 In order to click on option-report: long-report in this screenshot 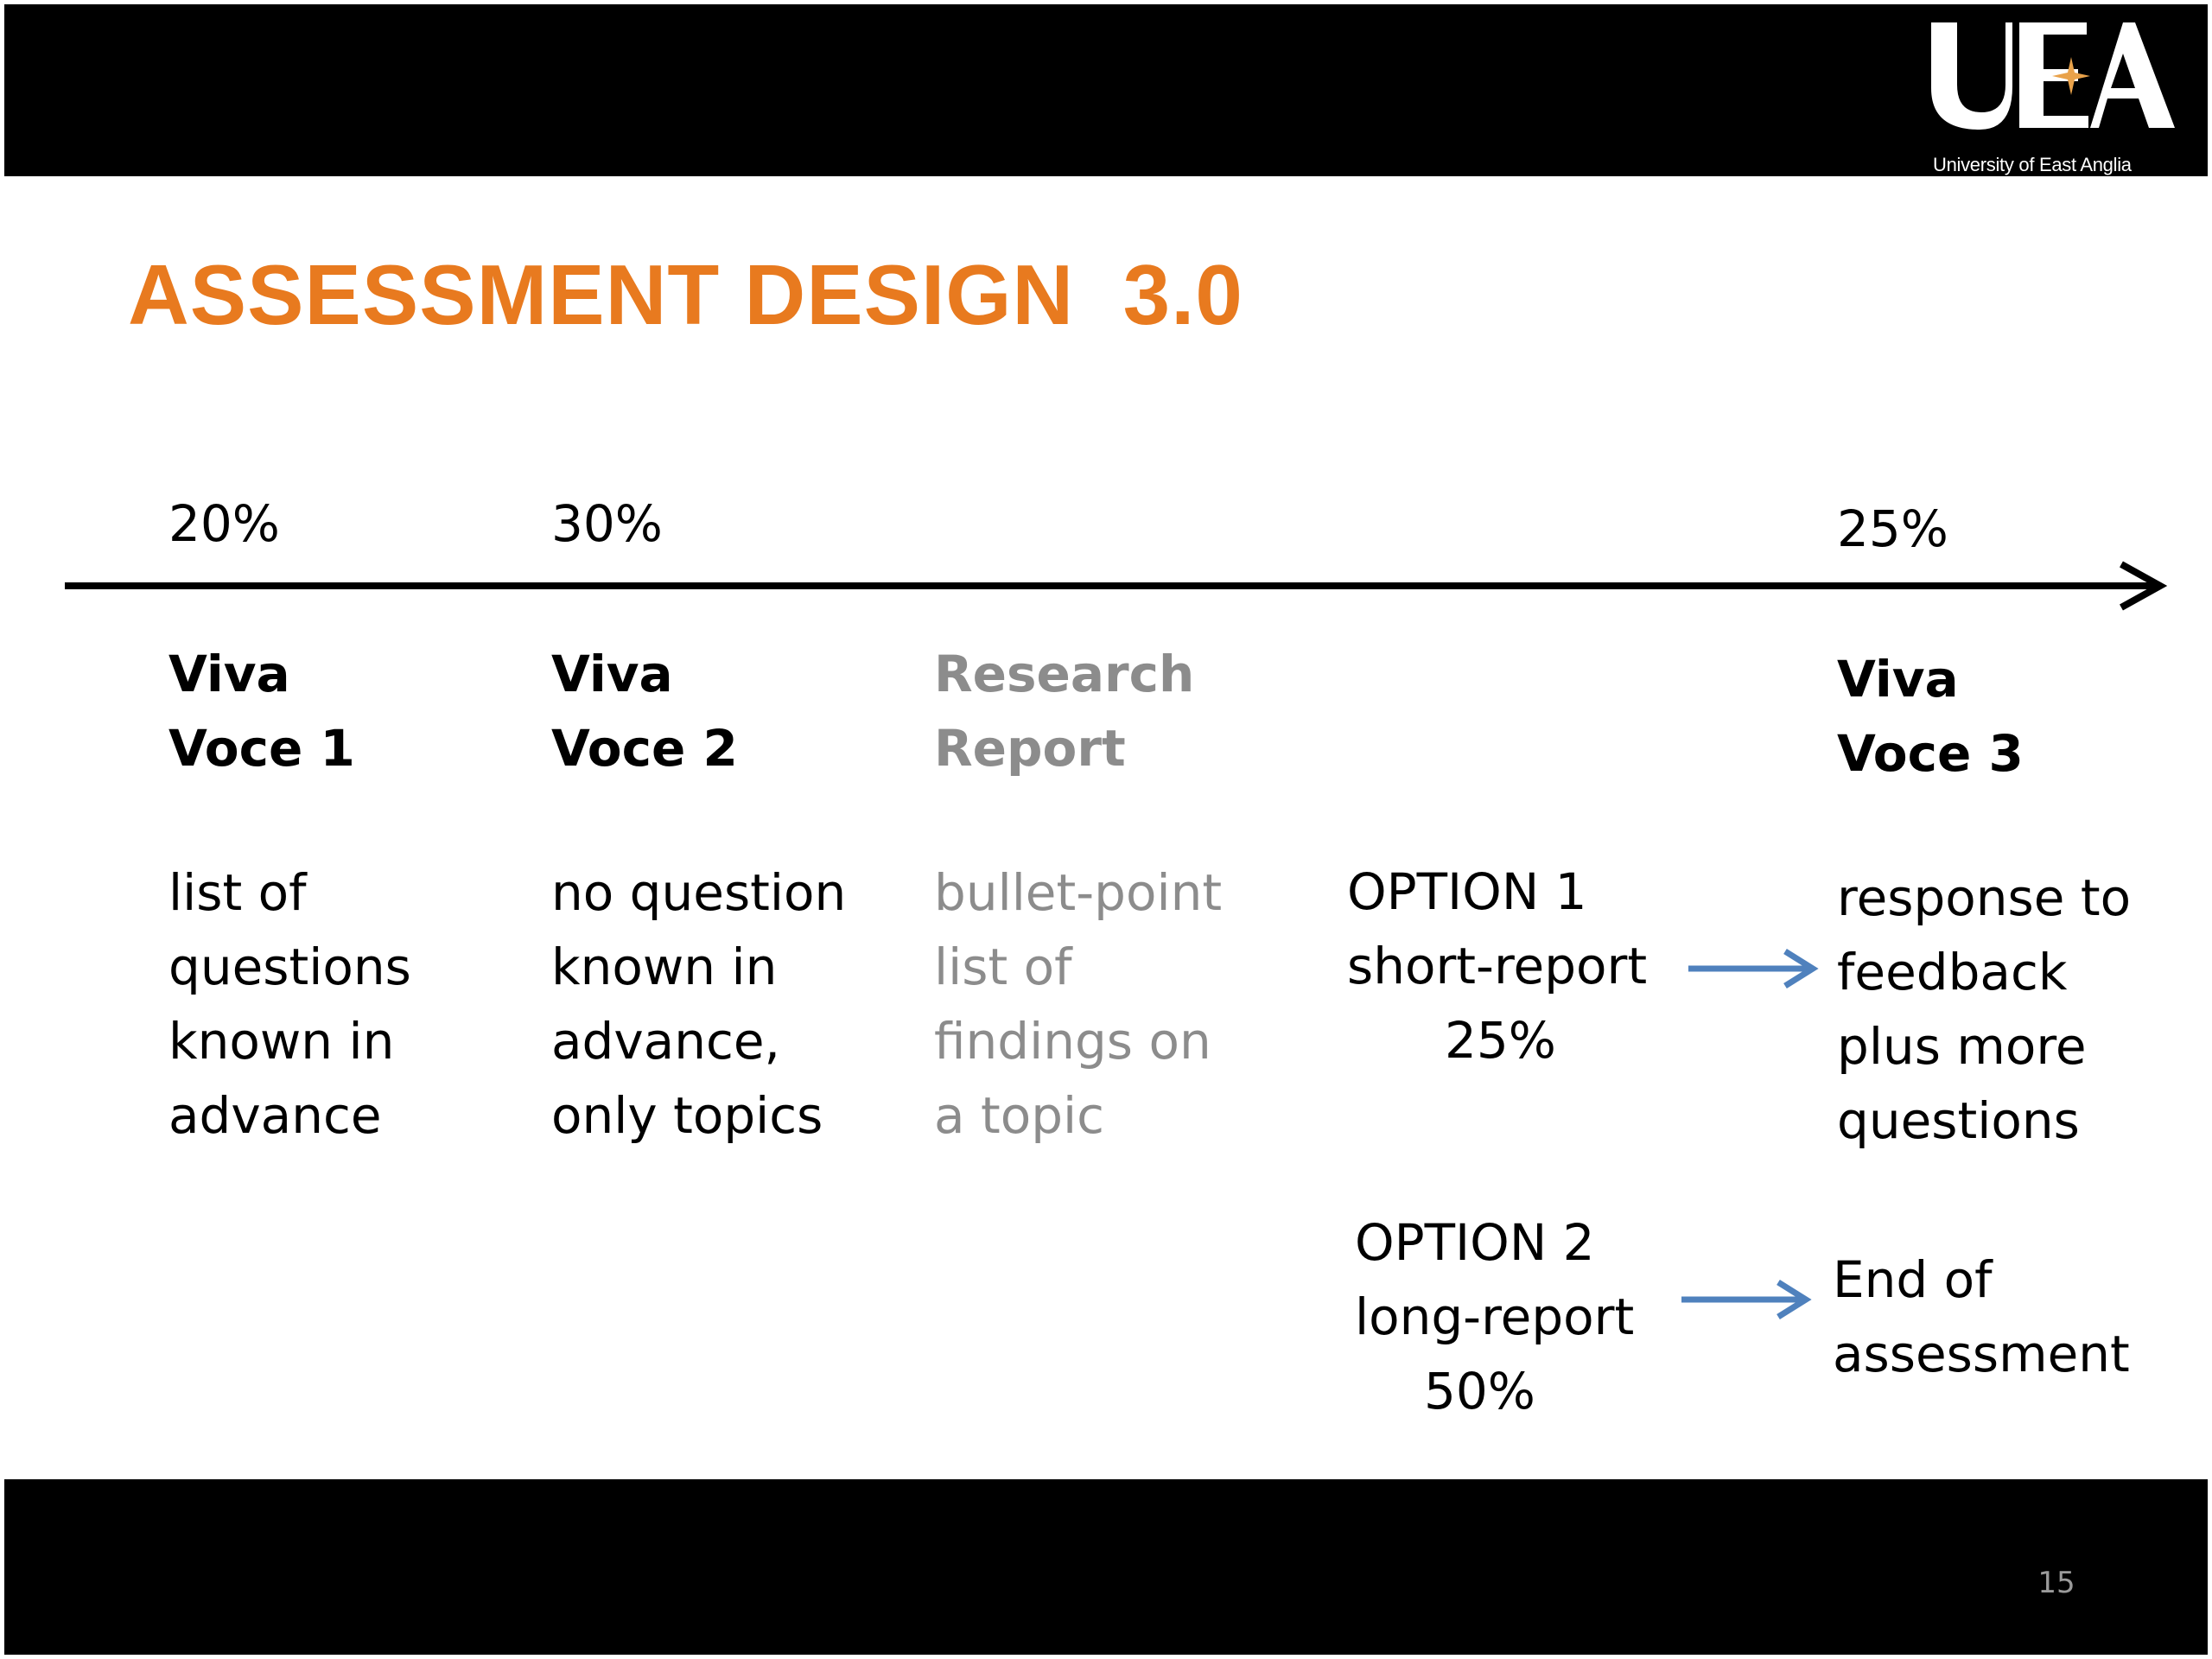, I will do `click(1495, 1316)`.